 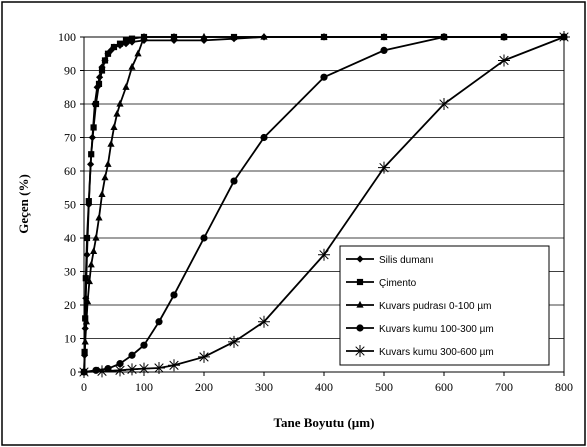 I want to click on y-tick-label: 100, so click(x=67, y=37).